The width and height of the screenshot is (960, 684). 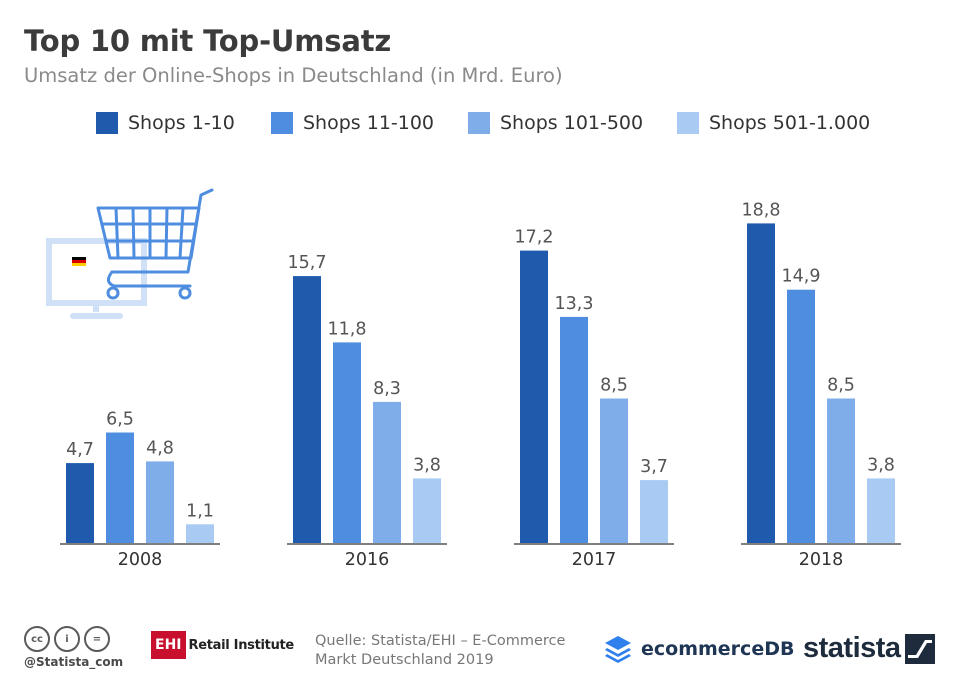 I want to click on data-label: 4,7, so click(x=80, y=450).